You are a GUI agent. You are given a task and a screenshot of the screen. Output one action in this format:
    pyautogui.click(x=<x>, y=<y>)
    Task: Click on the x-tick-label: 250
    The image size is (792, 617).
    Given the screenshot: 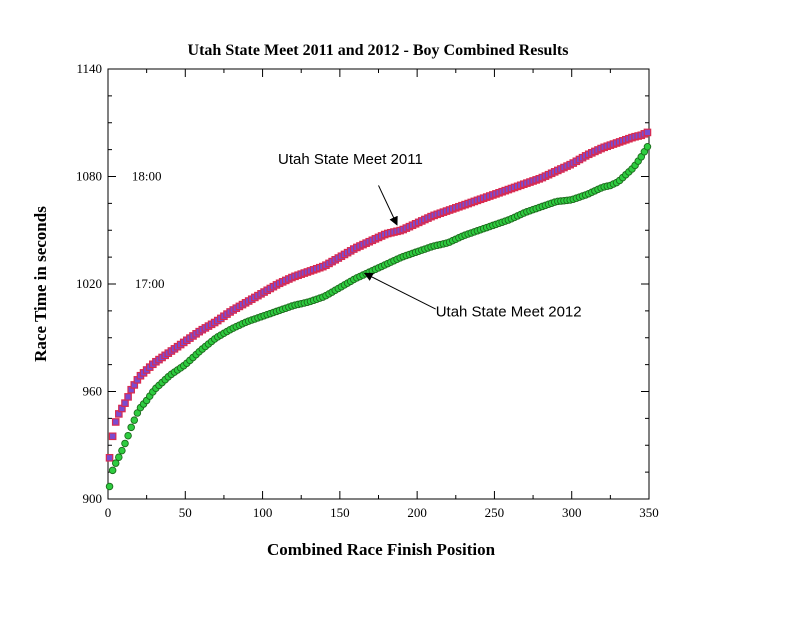 What is the action you would take?
    pyautogui.click(x=495, y=512)
    